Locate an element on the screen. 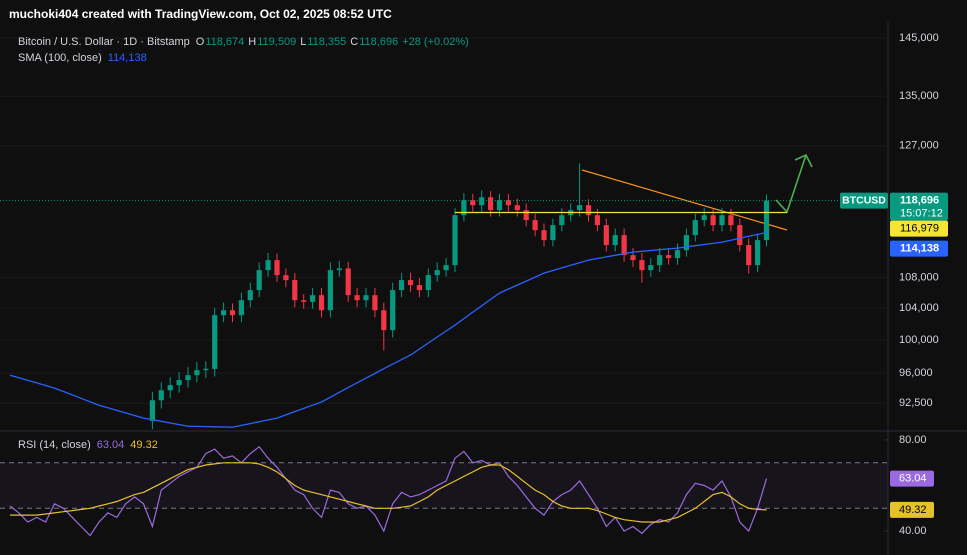 The image size is (967, 555). last-price-label: 118,696 is located at coordinates (919, 201).